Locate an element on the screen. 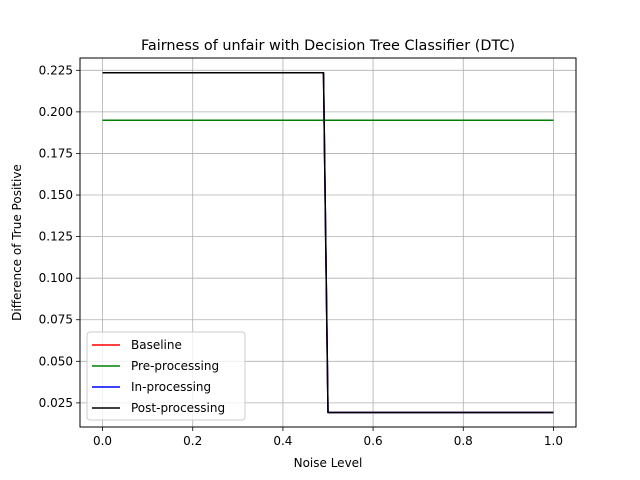 This screenshot has width=640, height=480. y-tick-label: 0.050 is located at coordinates (56, 361).